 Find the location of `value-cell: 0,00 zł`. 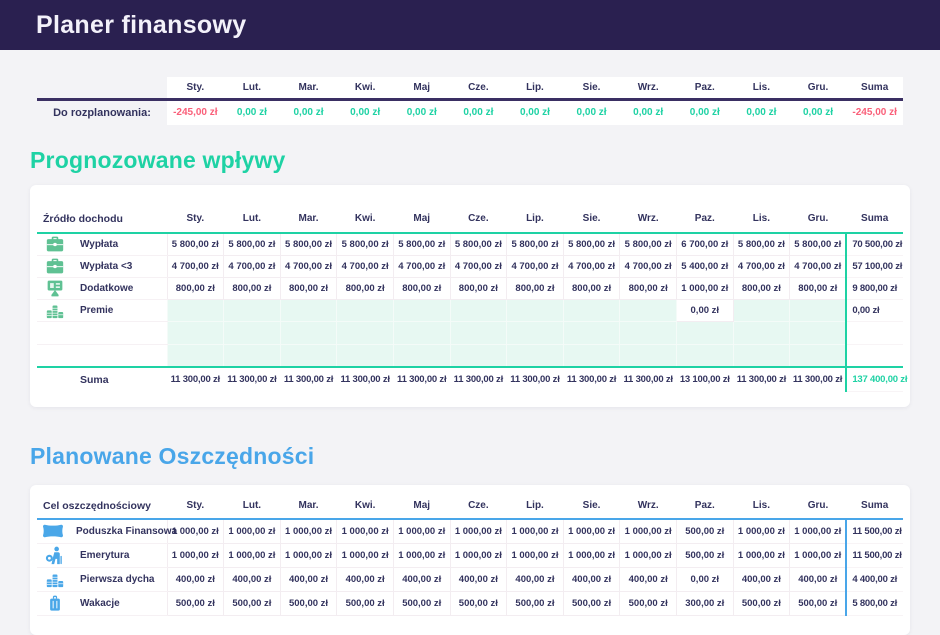

value-cell: 0,00 zł is located at coordinates (704, 579).